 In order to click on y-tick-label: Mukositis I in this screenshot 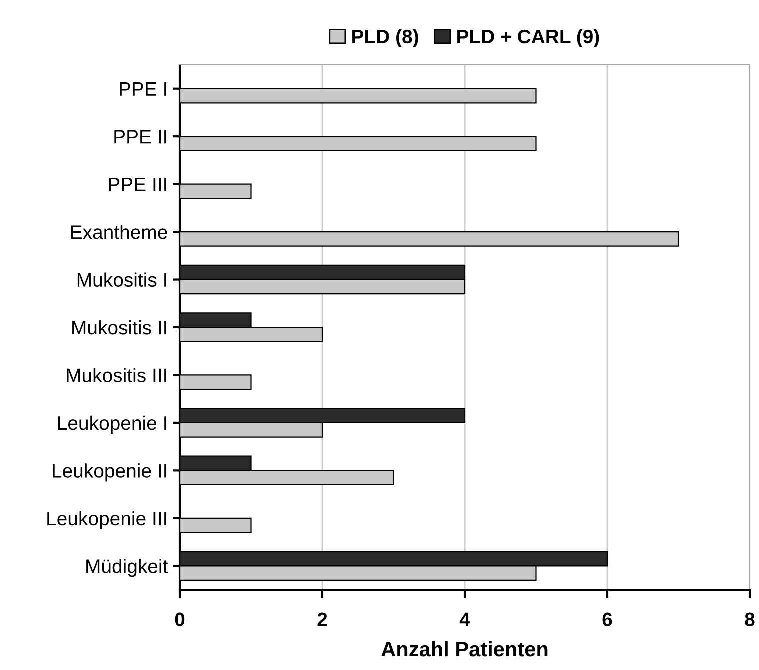, I will do `click(122, 280)`.